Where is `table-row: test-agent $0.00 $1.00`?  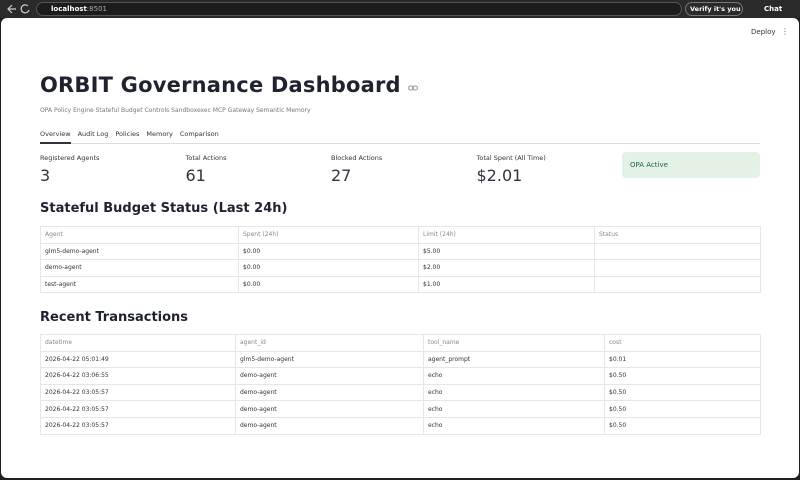 table-row: test-agent $0.00 $1.00 is located at coordinates (400, 284).